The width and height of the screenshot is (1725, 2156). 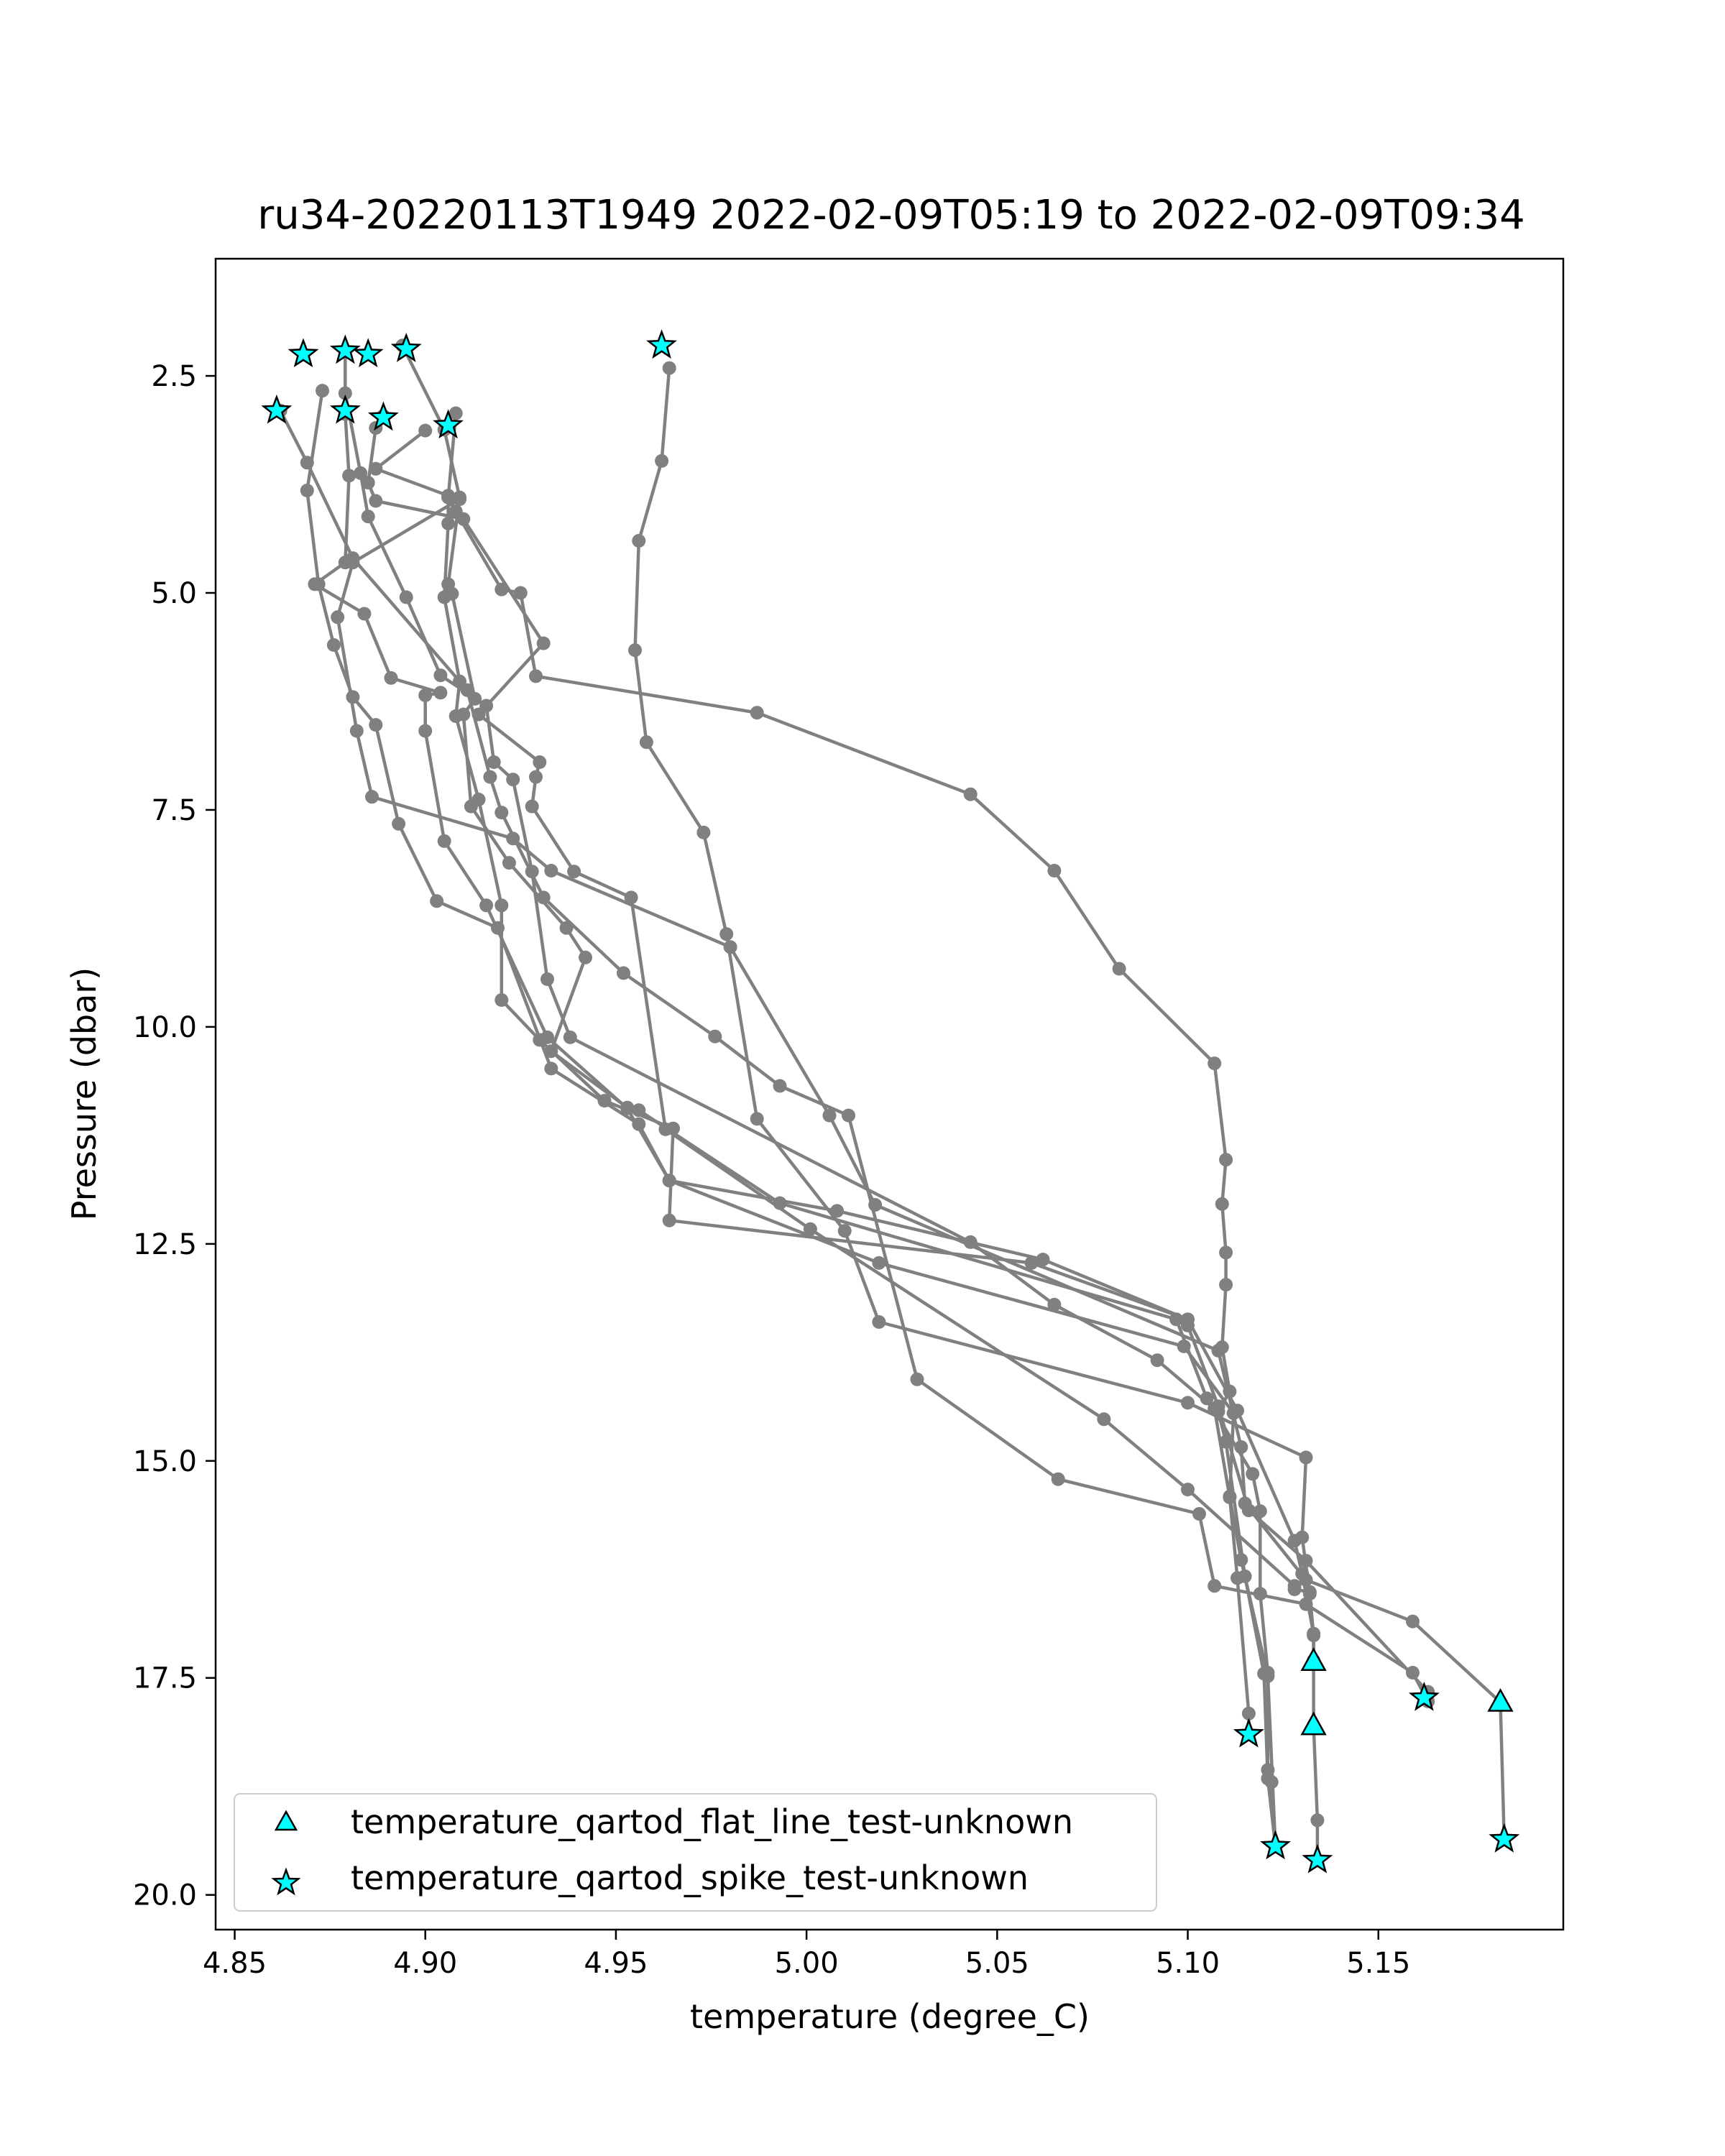 What do you see at coordinates (165, 1244) in the screenshot?
I see `y-tick-label: 12.5` at bounding box center [165, 1244].